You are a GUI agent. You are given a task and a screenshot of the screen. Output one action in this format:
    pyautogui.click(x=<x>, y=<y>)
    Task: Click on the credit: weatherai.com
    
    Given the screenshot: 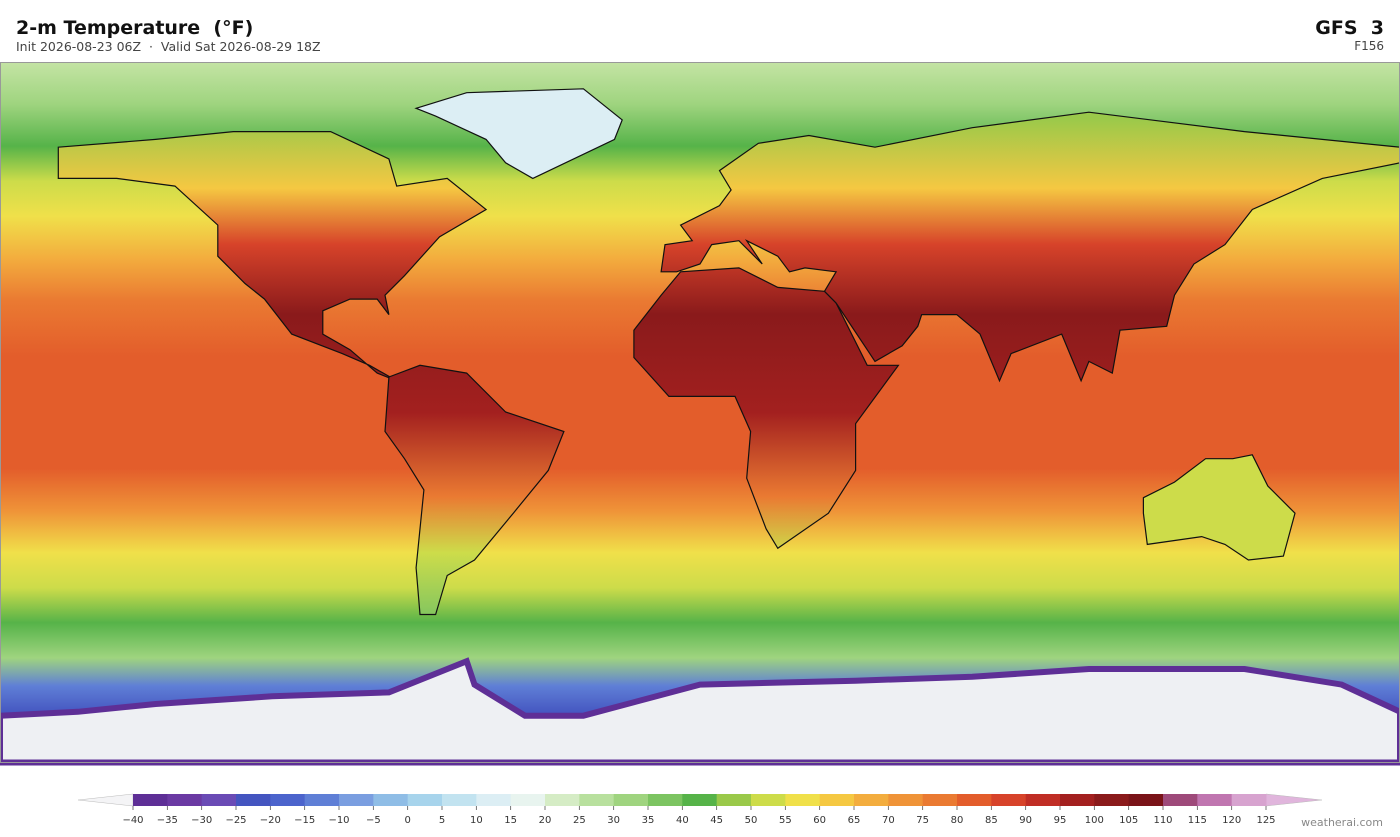 What is the action you would take?
    pyautogui.click(x=1342, y=822)
    